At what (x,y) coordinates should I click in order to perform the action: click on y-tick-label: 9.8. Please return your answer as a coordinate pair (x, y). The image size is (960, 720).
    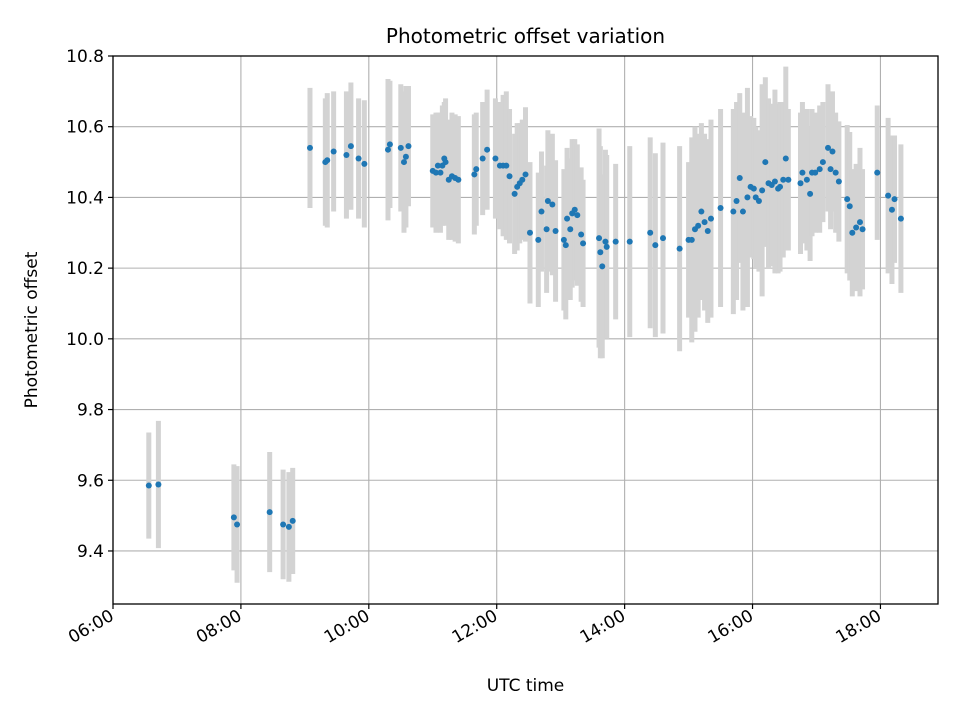
    Looking at the image, I should click on (90, 411).